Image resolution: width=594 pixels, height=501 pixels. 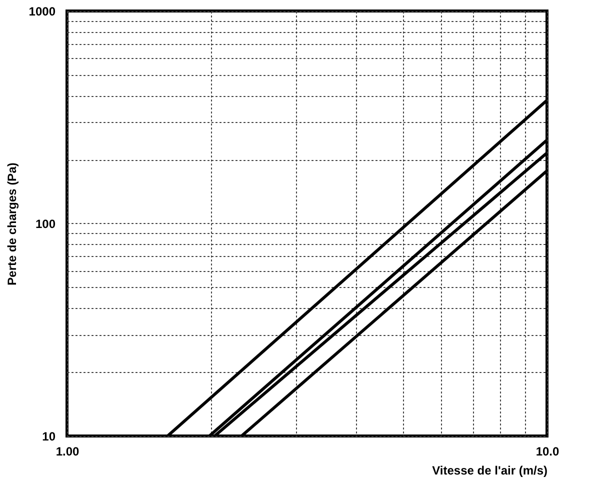 What do you see at coordinates (45, 224) in the screenshot?
I see `y-tick-label: 100` at bounding box center [45, 224].